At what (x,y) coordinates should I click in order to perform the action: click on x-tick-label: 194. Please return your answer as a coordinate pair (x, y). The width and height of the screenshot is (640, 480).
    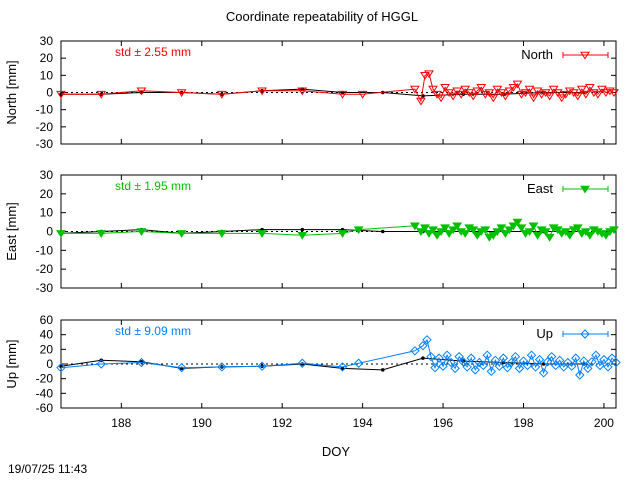
    Looking at the image, I should click on (363, 423).